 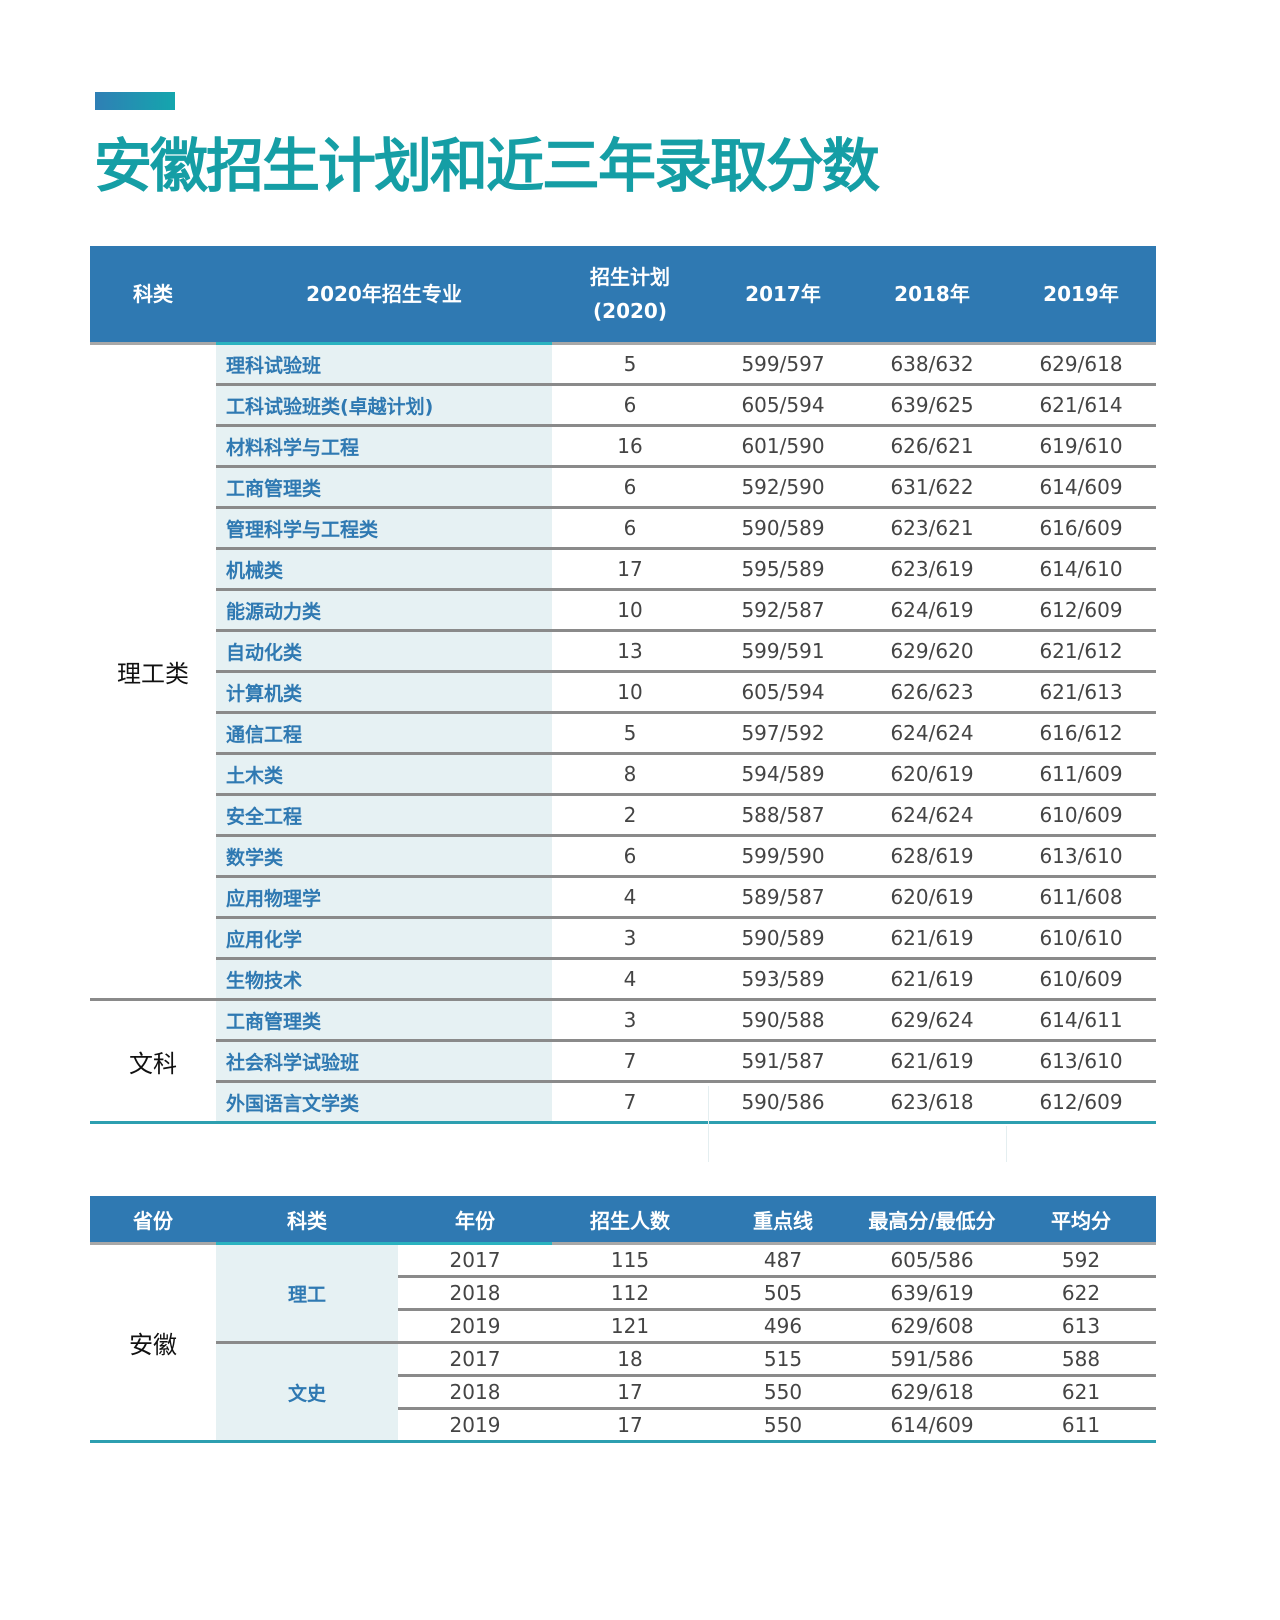 What do you see at coordinates (623, 651) in the screenshot?
I see `table-row: 自动化类 13 599/591 629/620 621/612` at bounding box center [623, 651].